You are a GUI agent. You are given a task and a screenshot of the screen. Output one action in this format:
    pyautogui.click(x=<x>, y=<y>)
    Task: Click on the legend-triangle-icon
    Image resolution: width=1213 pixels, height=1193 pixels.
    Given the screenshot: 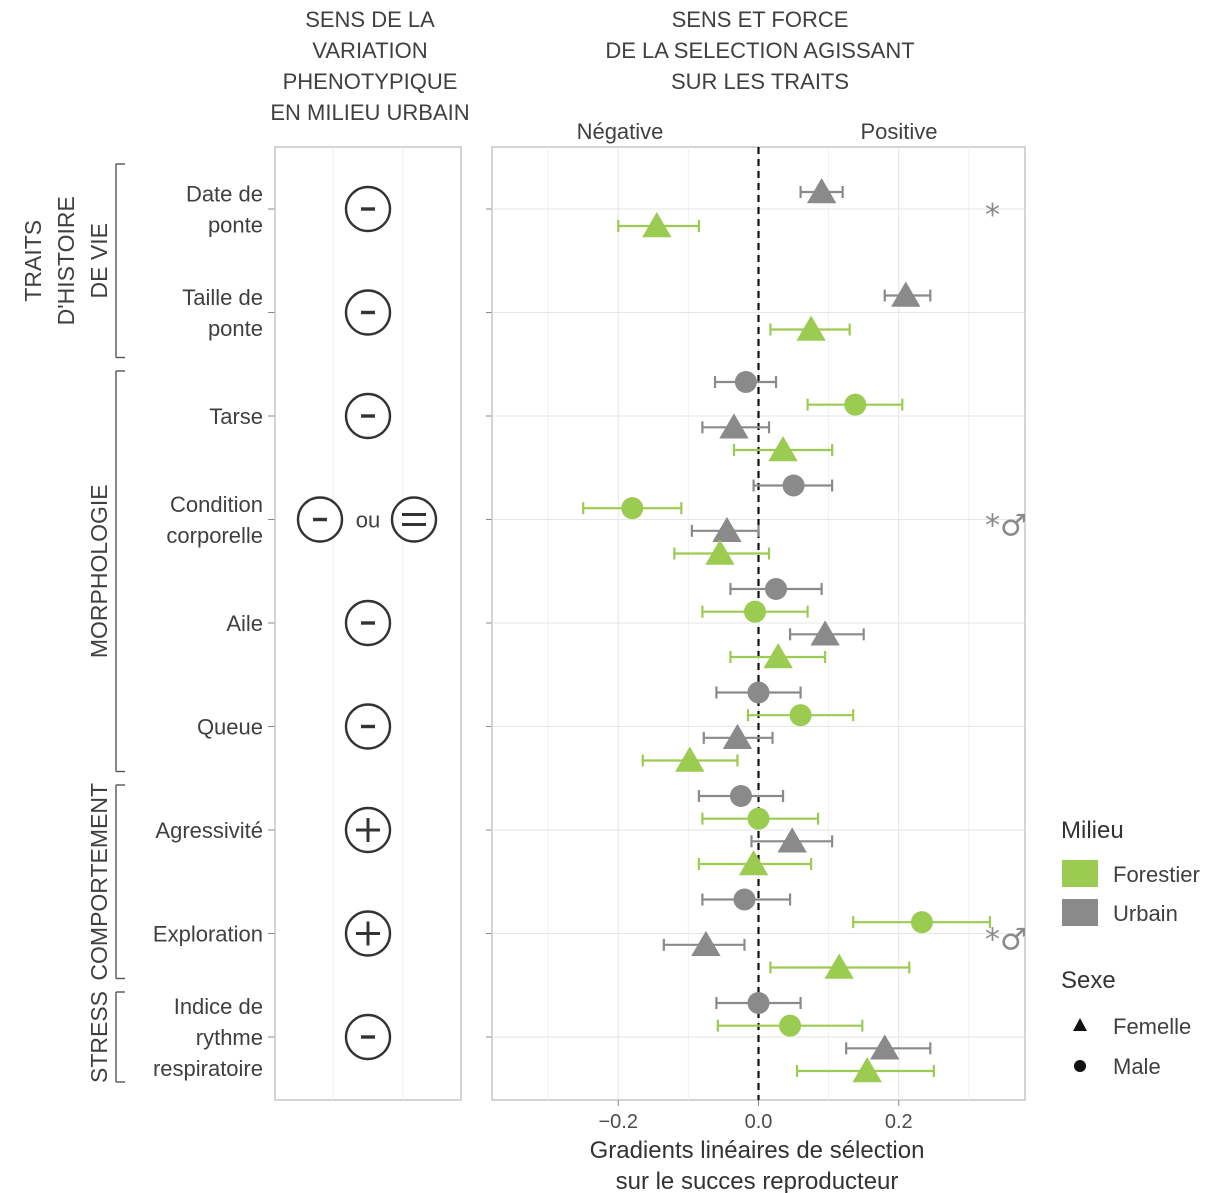 What is the action you would take?
    pyautogui.click(x=1080, y=1024)
    